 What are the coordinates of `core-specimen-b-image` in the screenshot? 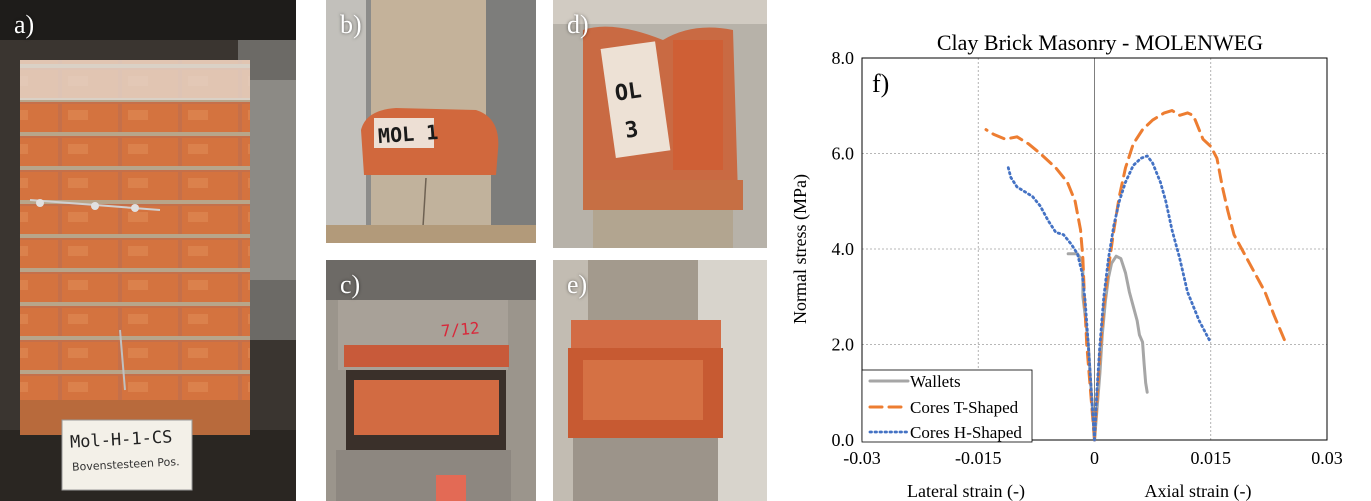 It's located at (431, 121).